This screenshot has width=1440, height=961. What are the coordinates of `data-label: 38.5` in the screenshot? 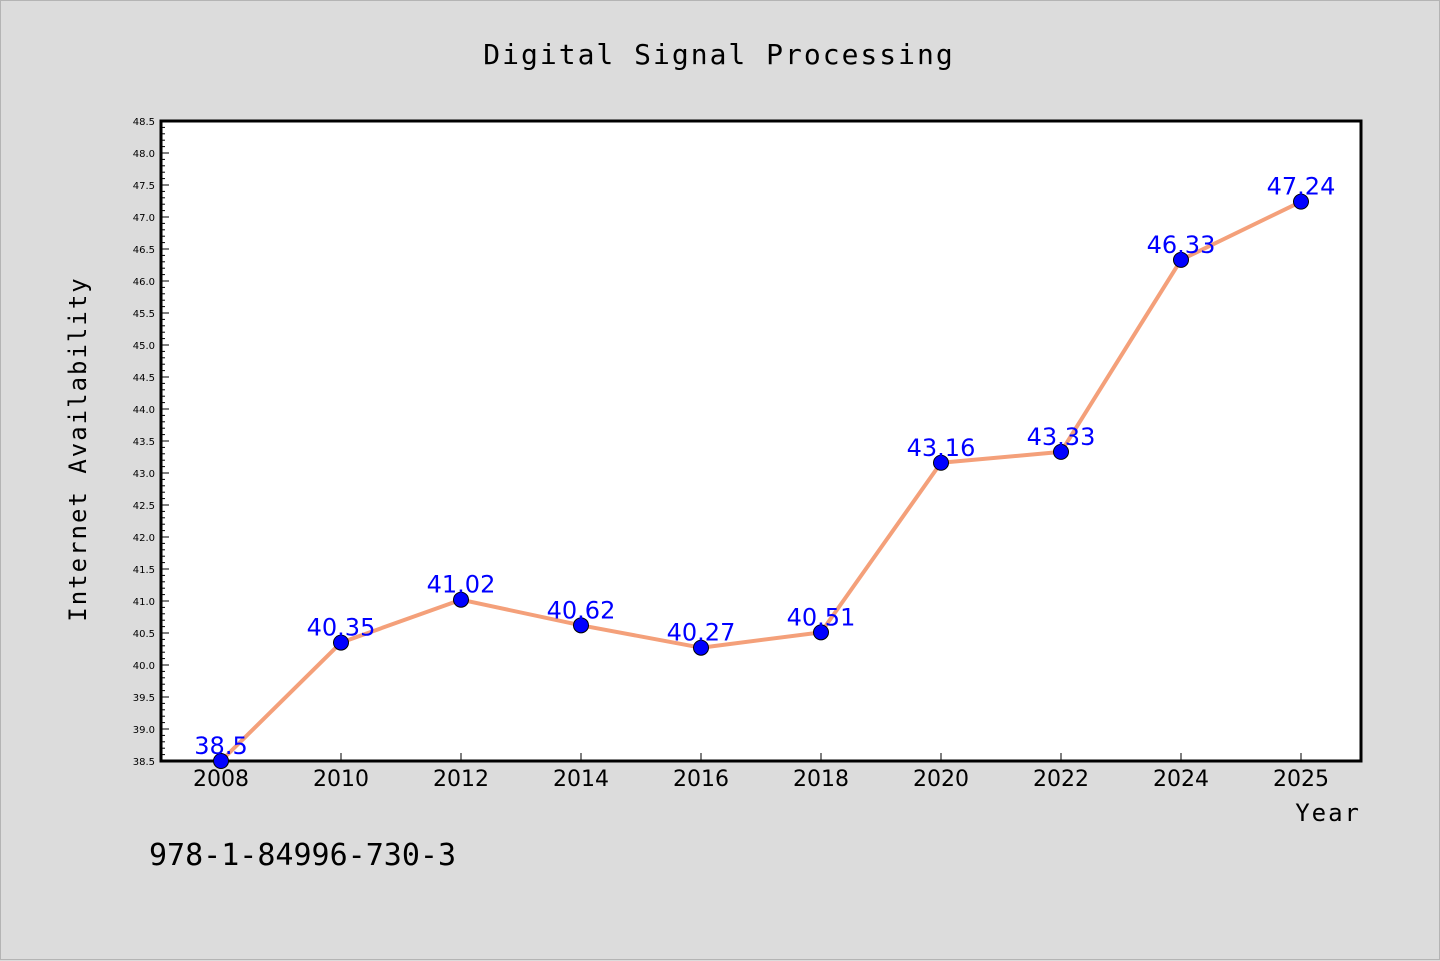 It's located at (220, 746).